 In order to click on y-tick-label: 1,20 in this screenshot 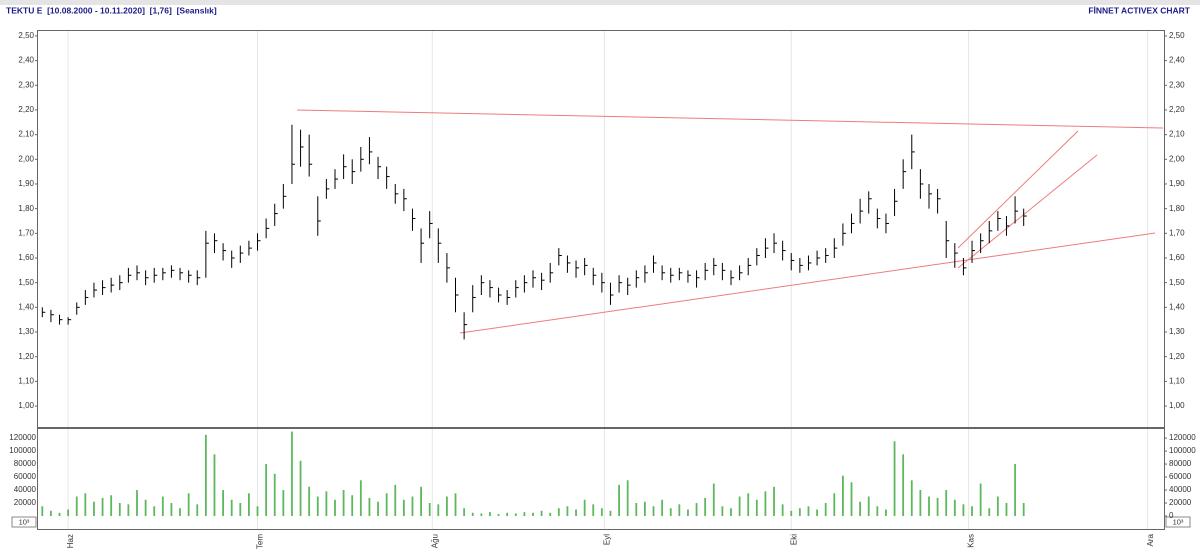, I will do `click(26, 356)`.